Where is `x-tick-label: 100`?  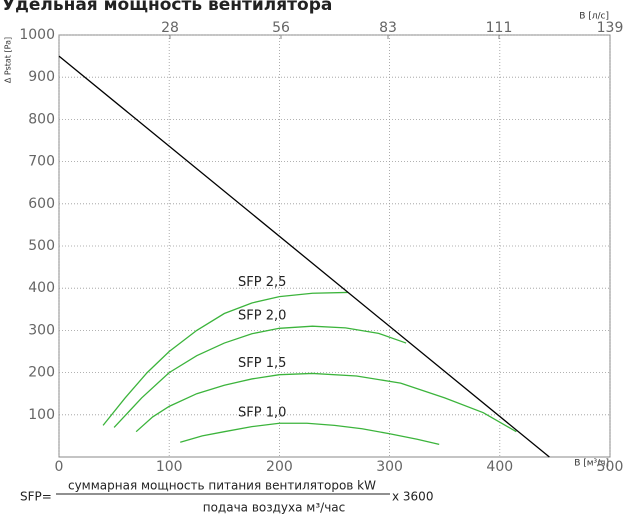
x-tick-label: 100 is located at coordinates (169, 467).